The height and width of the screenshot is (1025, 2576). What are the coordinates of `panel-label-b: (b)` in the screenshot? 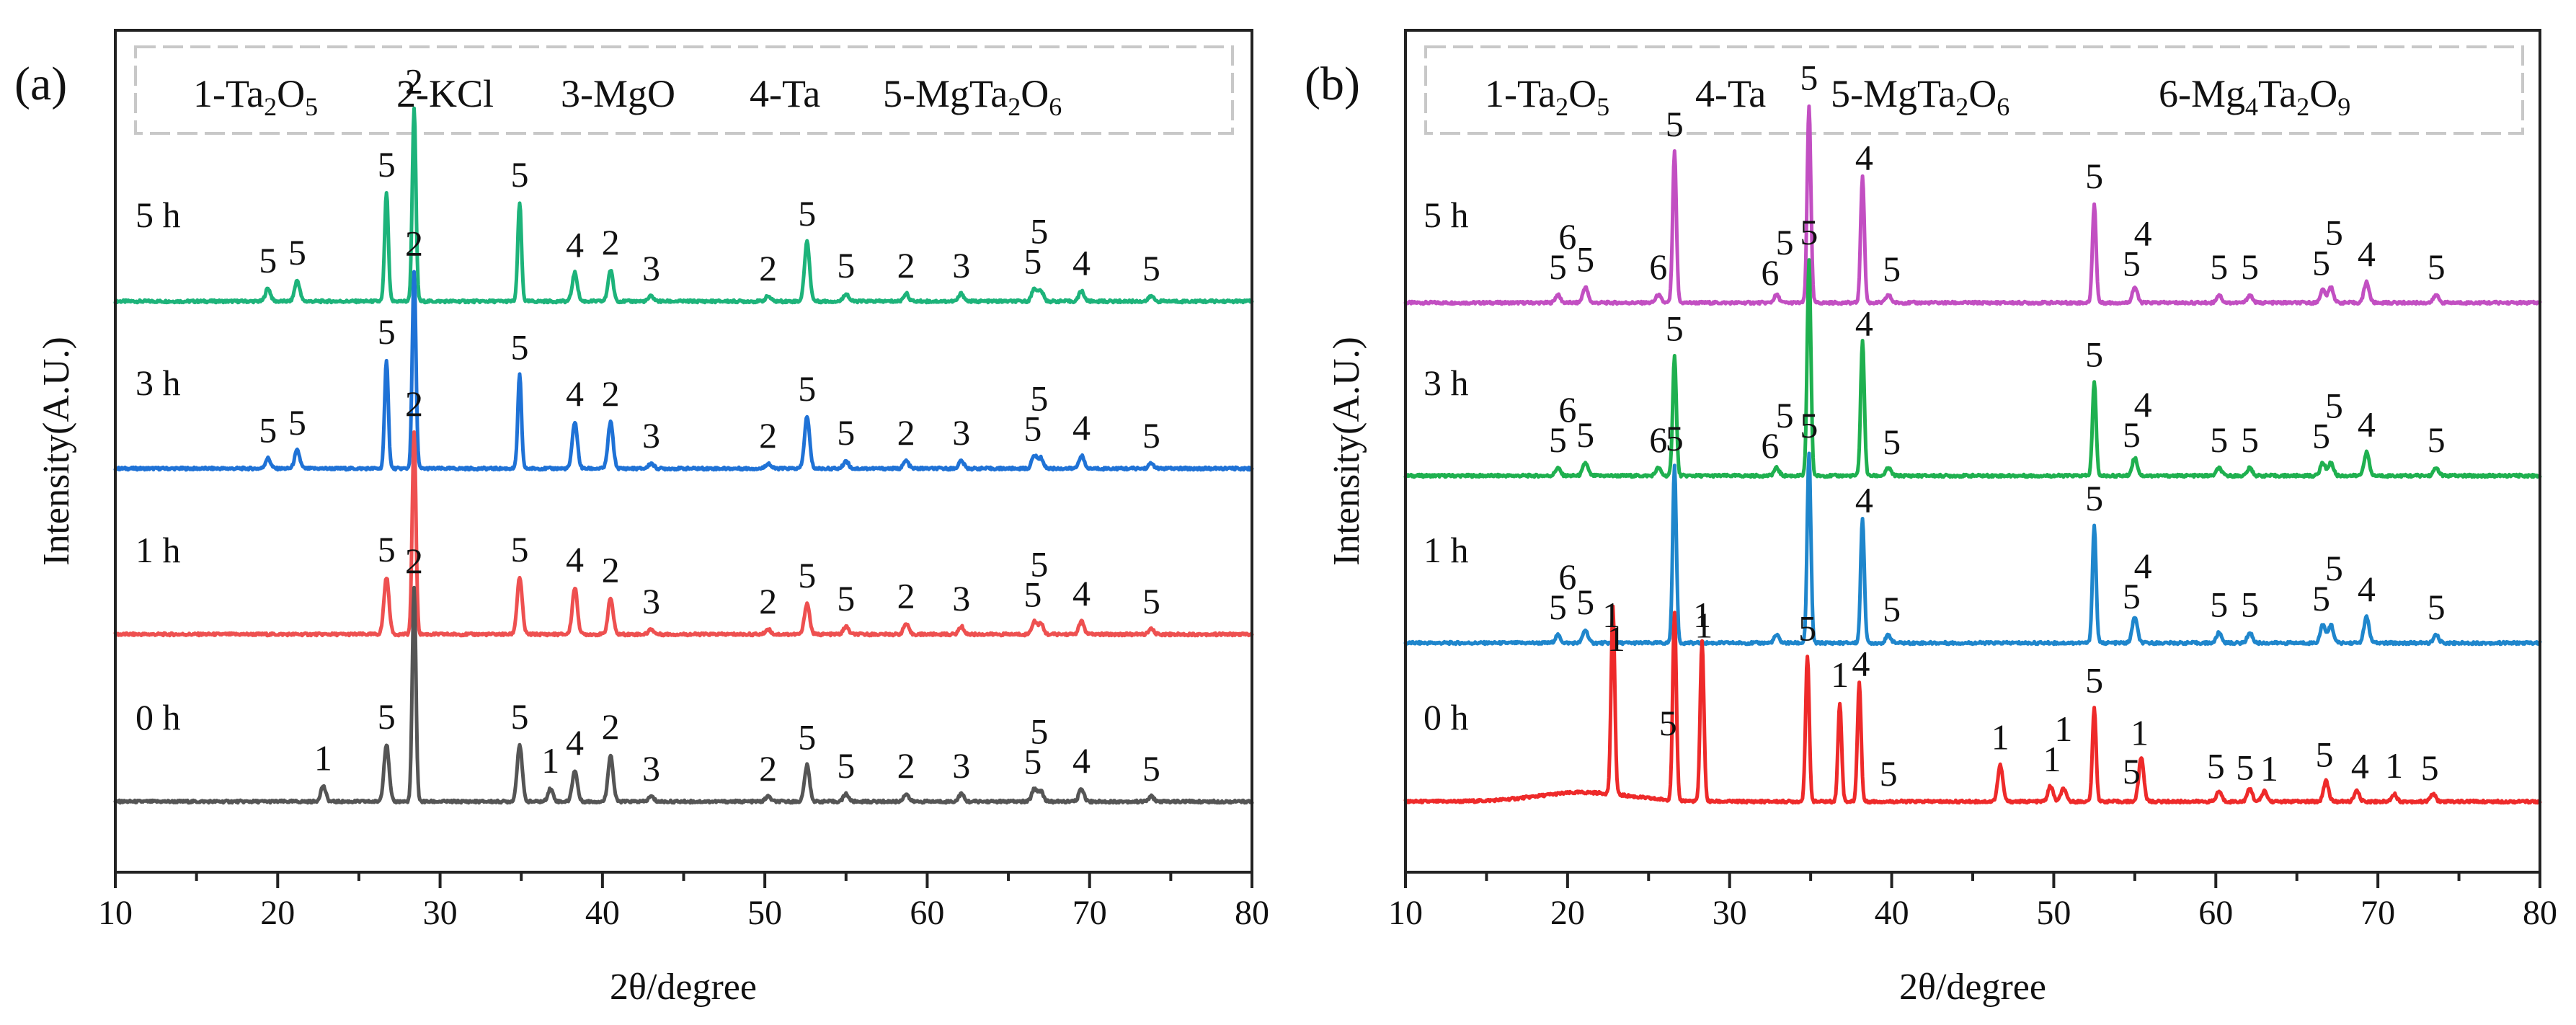 It's located at (1332, 84).